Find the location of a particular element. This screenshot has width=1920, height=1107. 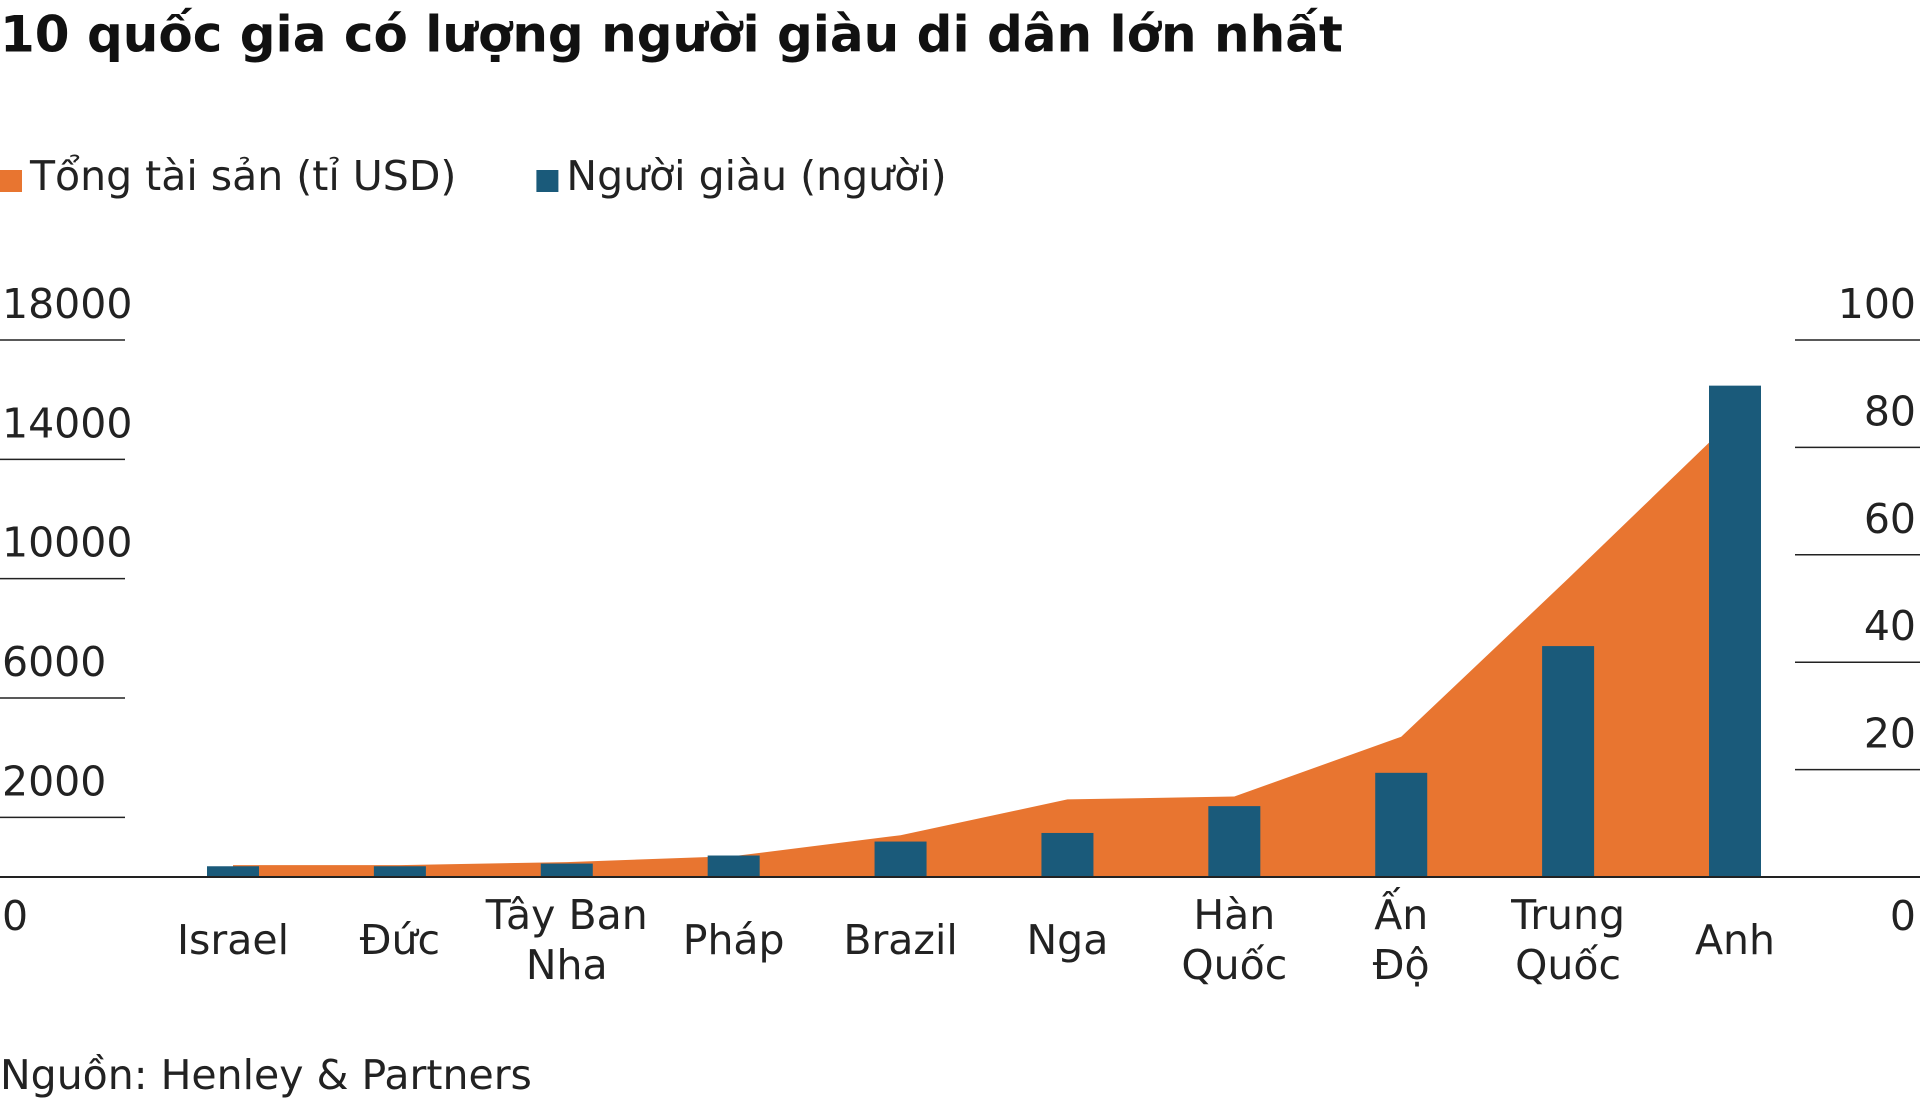

x-tick-label: Tây Ban Nha is located at coordinates (566, 940).